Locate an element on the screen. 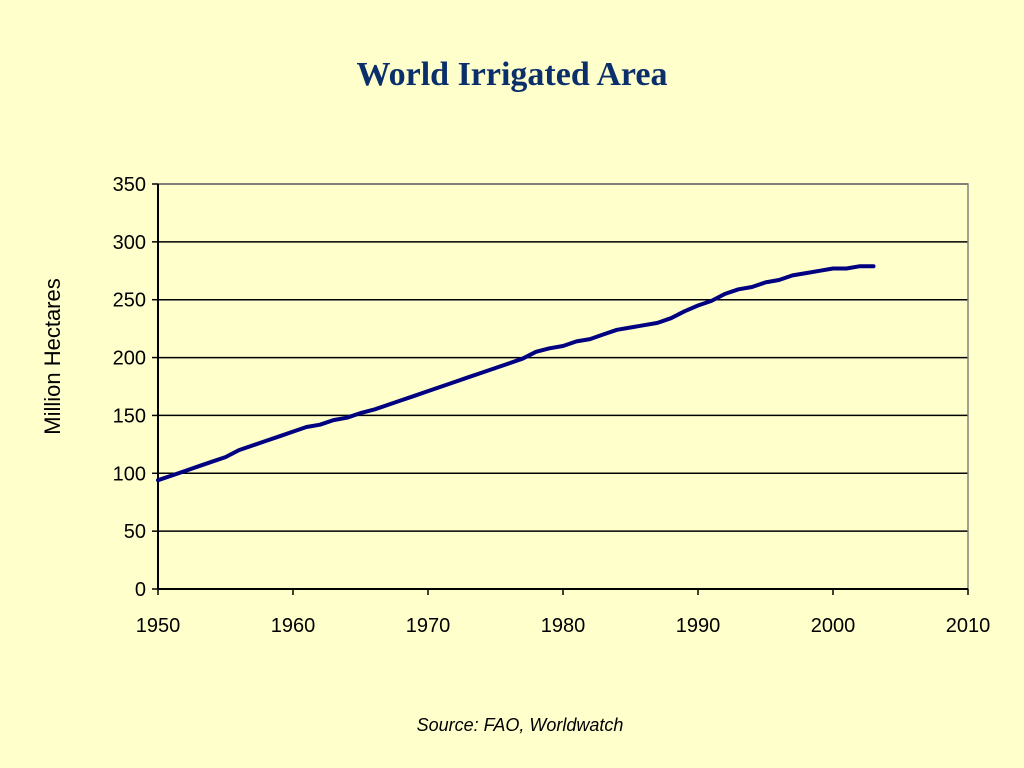 This screenshot has height=768, width=1024. x-tick-label: 1980 is located at coordinates (563, 626).